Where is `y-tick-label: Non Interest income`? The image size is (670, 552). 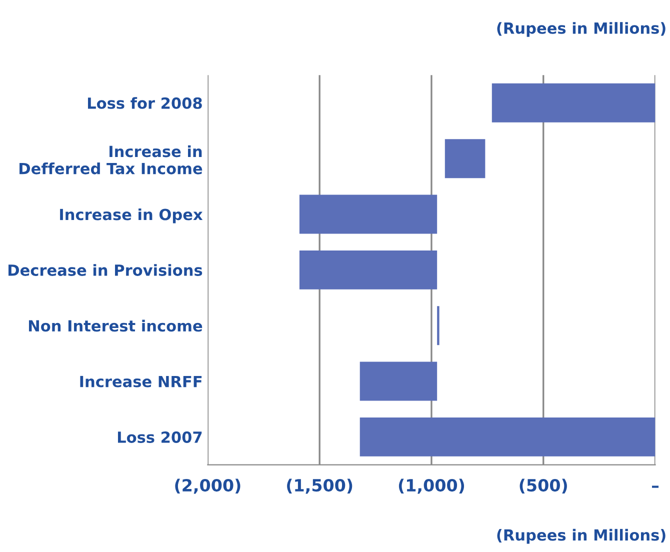
y-tick-label: Non Interest income is located at coordinates (115, 326).